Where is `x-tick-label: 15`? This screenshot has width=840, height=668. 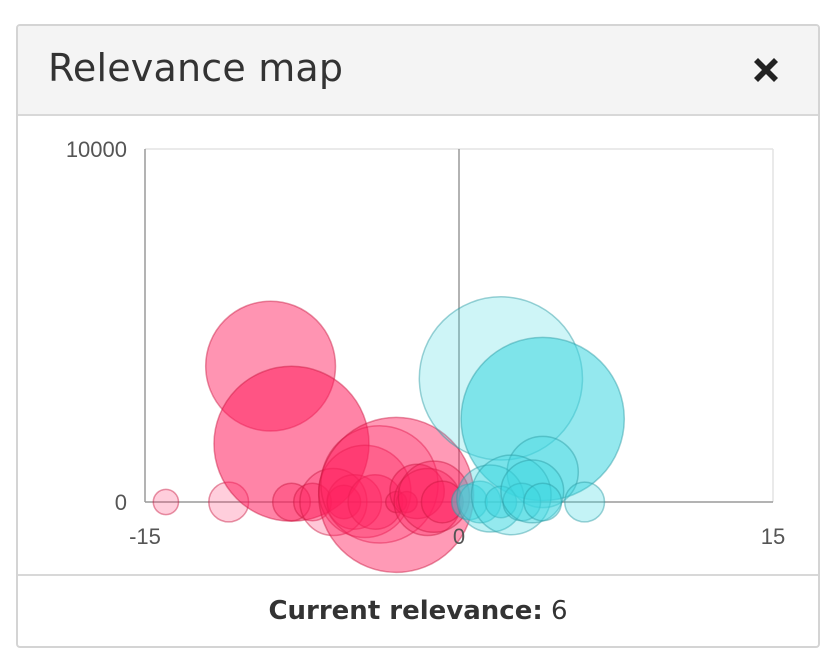
x-tick-label: 15 is located at coordinates (773, 536).